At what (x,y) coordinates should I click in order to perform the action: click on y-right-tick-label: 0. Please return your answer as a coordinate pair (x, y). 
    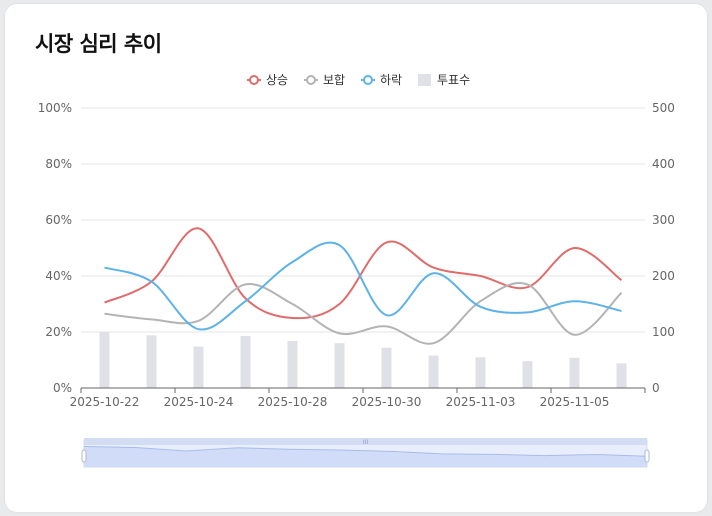
    Looking at the image, I should click on (656, 388).